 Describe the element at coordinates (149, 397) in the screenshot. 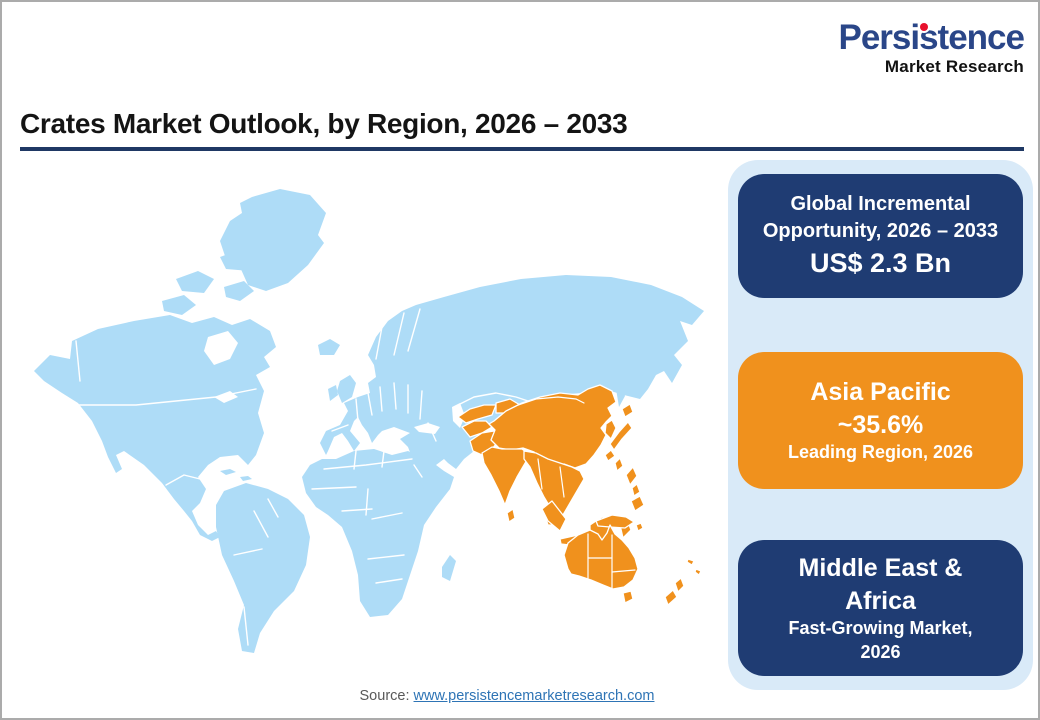

I see `us-canada-border` at that location.